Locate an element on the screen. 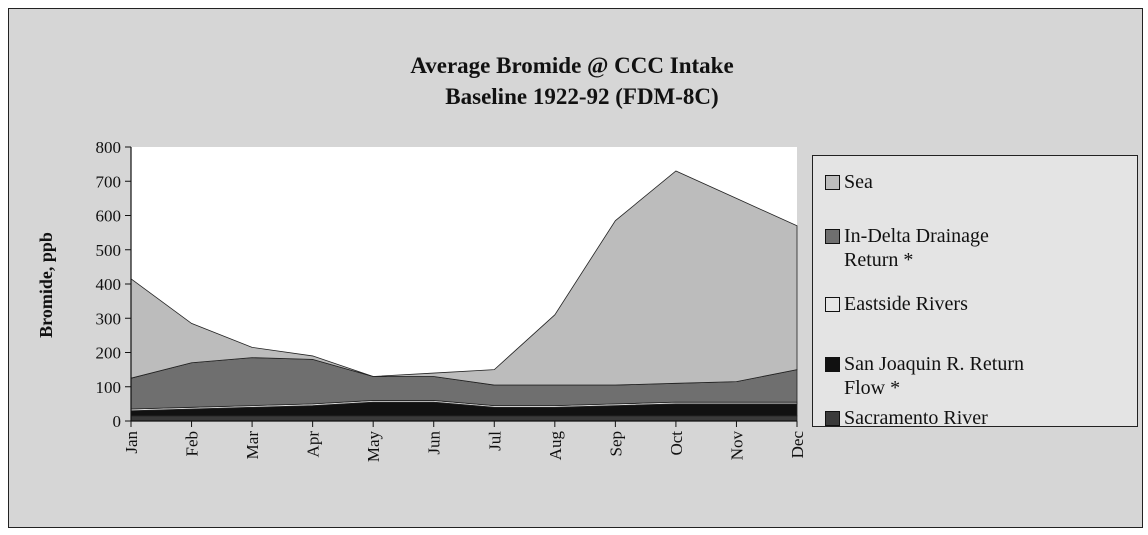 Image resolution: width=1148 pixels, height=535 pixels. x-tick-label: May is located at coordinates (373, 447).